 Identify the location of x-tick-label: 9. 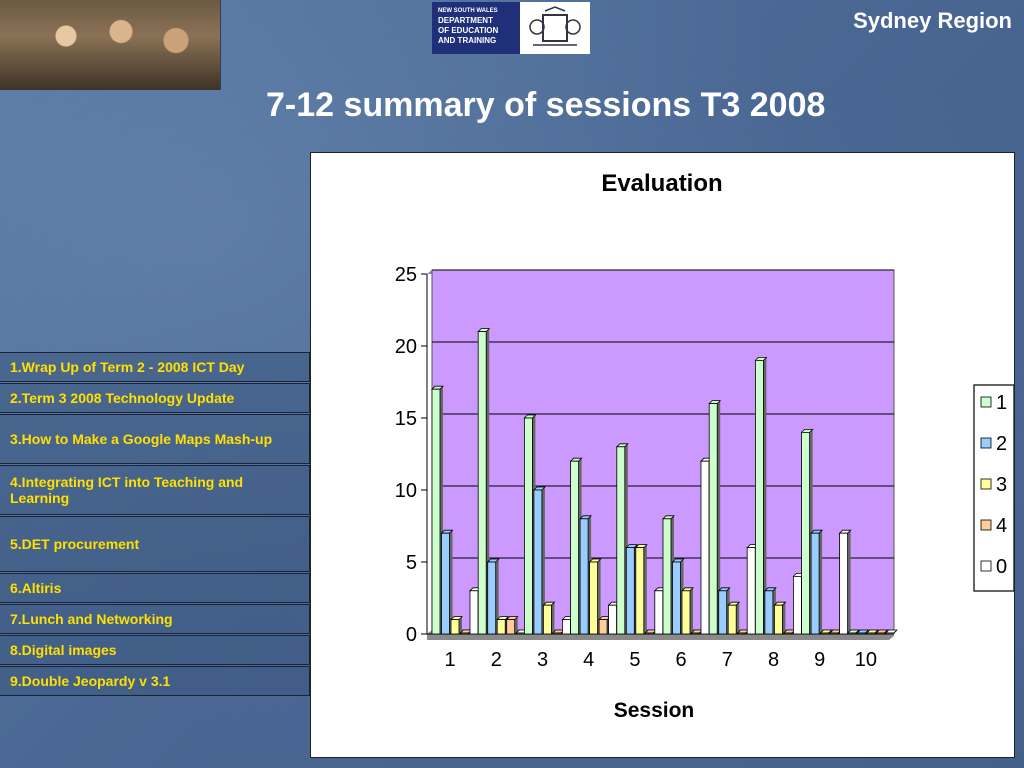
(819, 660).